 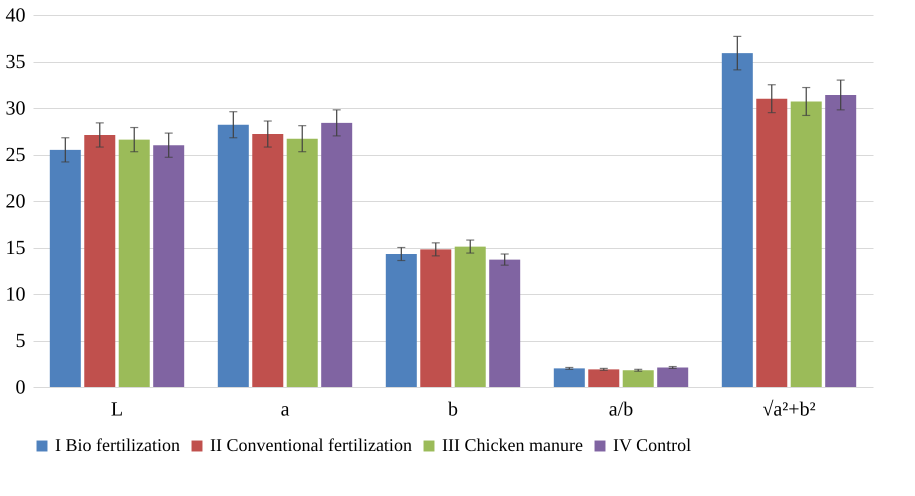 I want to click on legend-label: III Chicken manure, so click(x=512, y=445).